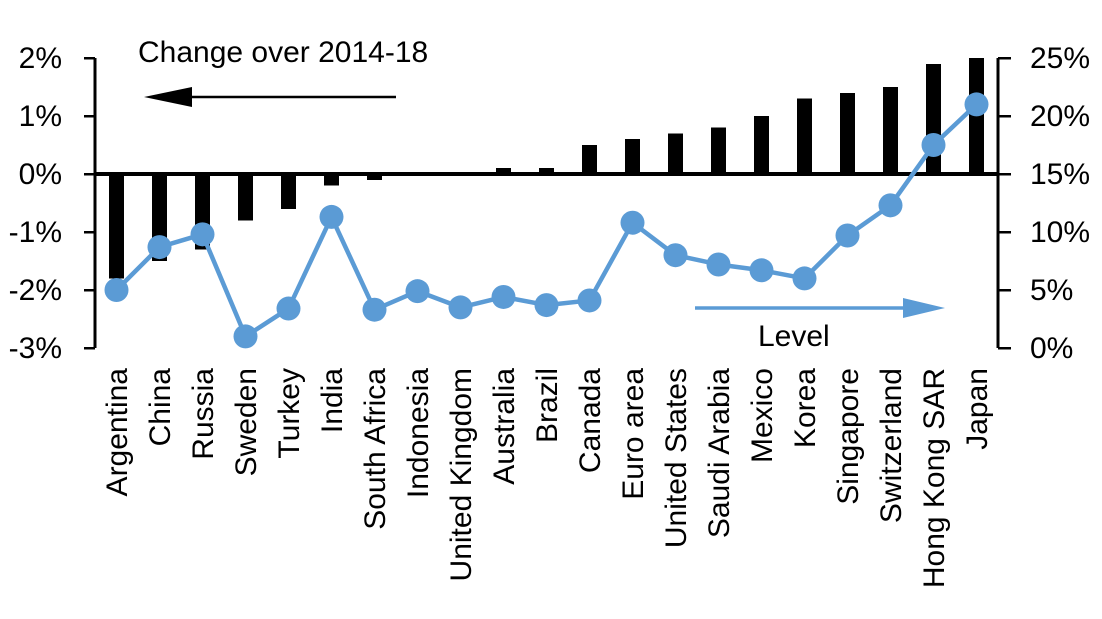 The height and width of the screenshot is (619, 1102). What do you see at coordinates (890, 205) in the screenshot?
I see `level-dot-switzerland` at bounding box center [890, 205].